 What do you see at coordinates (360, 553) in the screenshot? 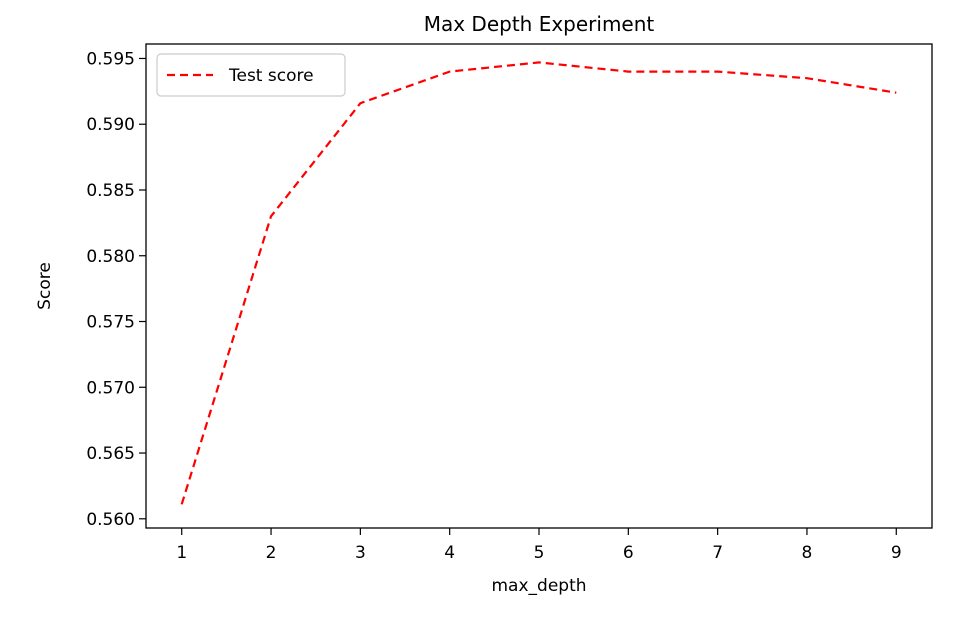
I see `x-tick-label: 3` at bounding box center [360, 553].